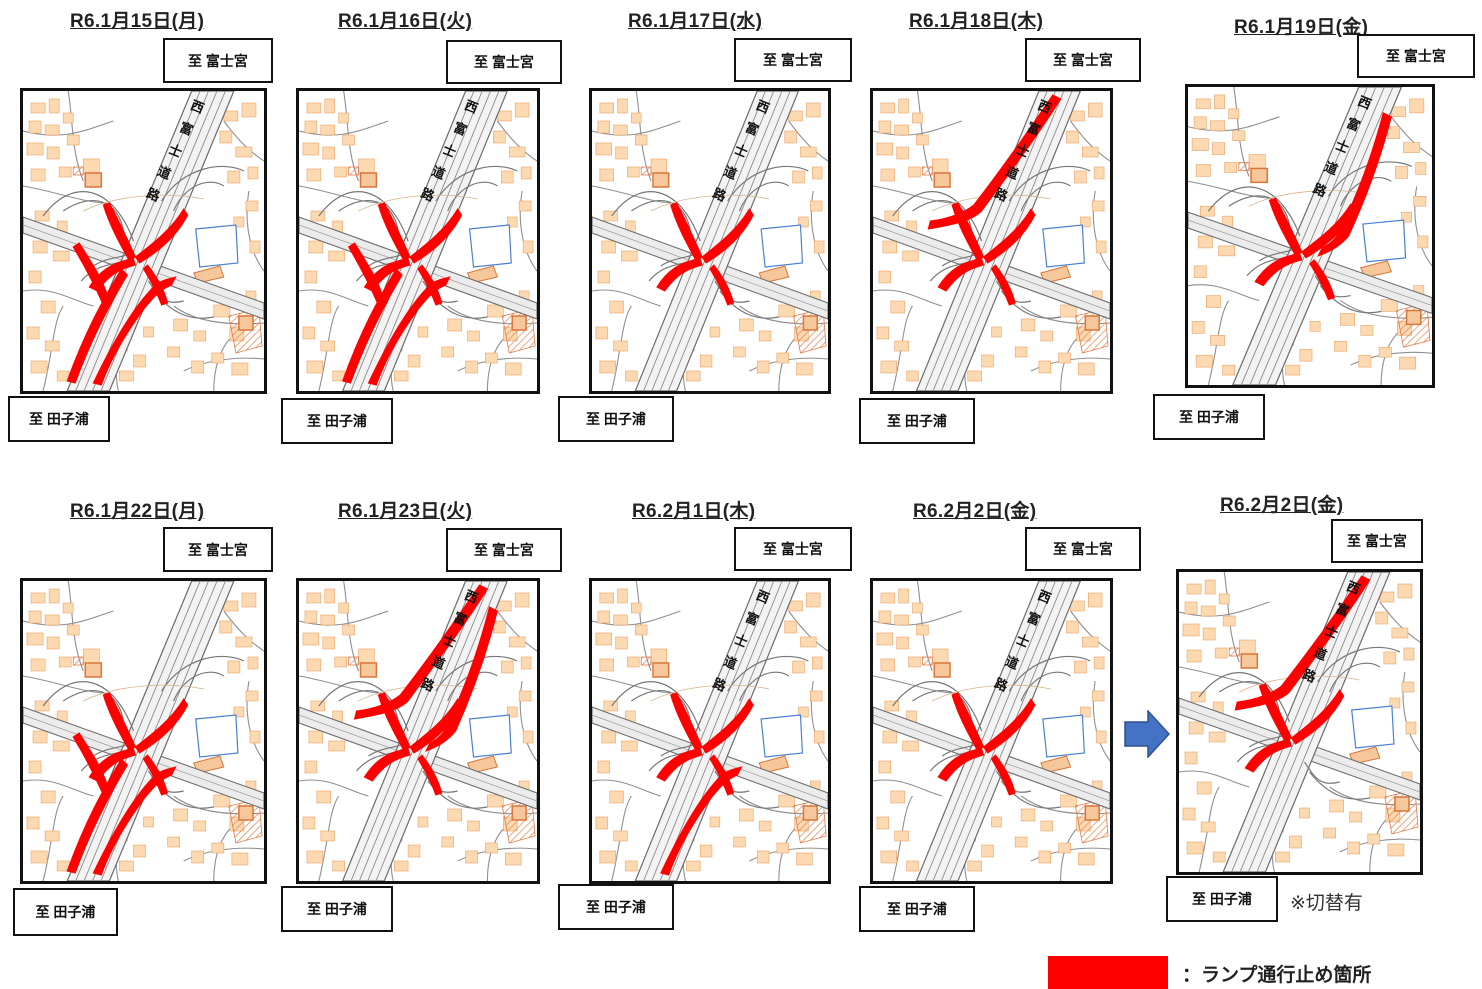  I want to click on closure-sw-long, so click(97, 803).